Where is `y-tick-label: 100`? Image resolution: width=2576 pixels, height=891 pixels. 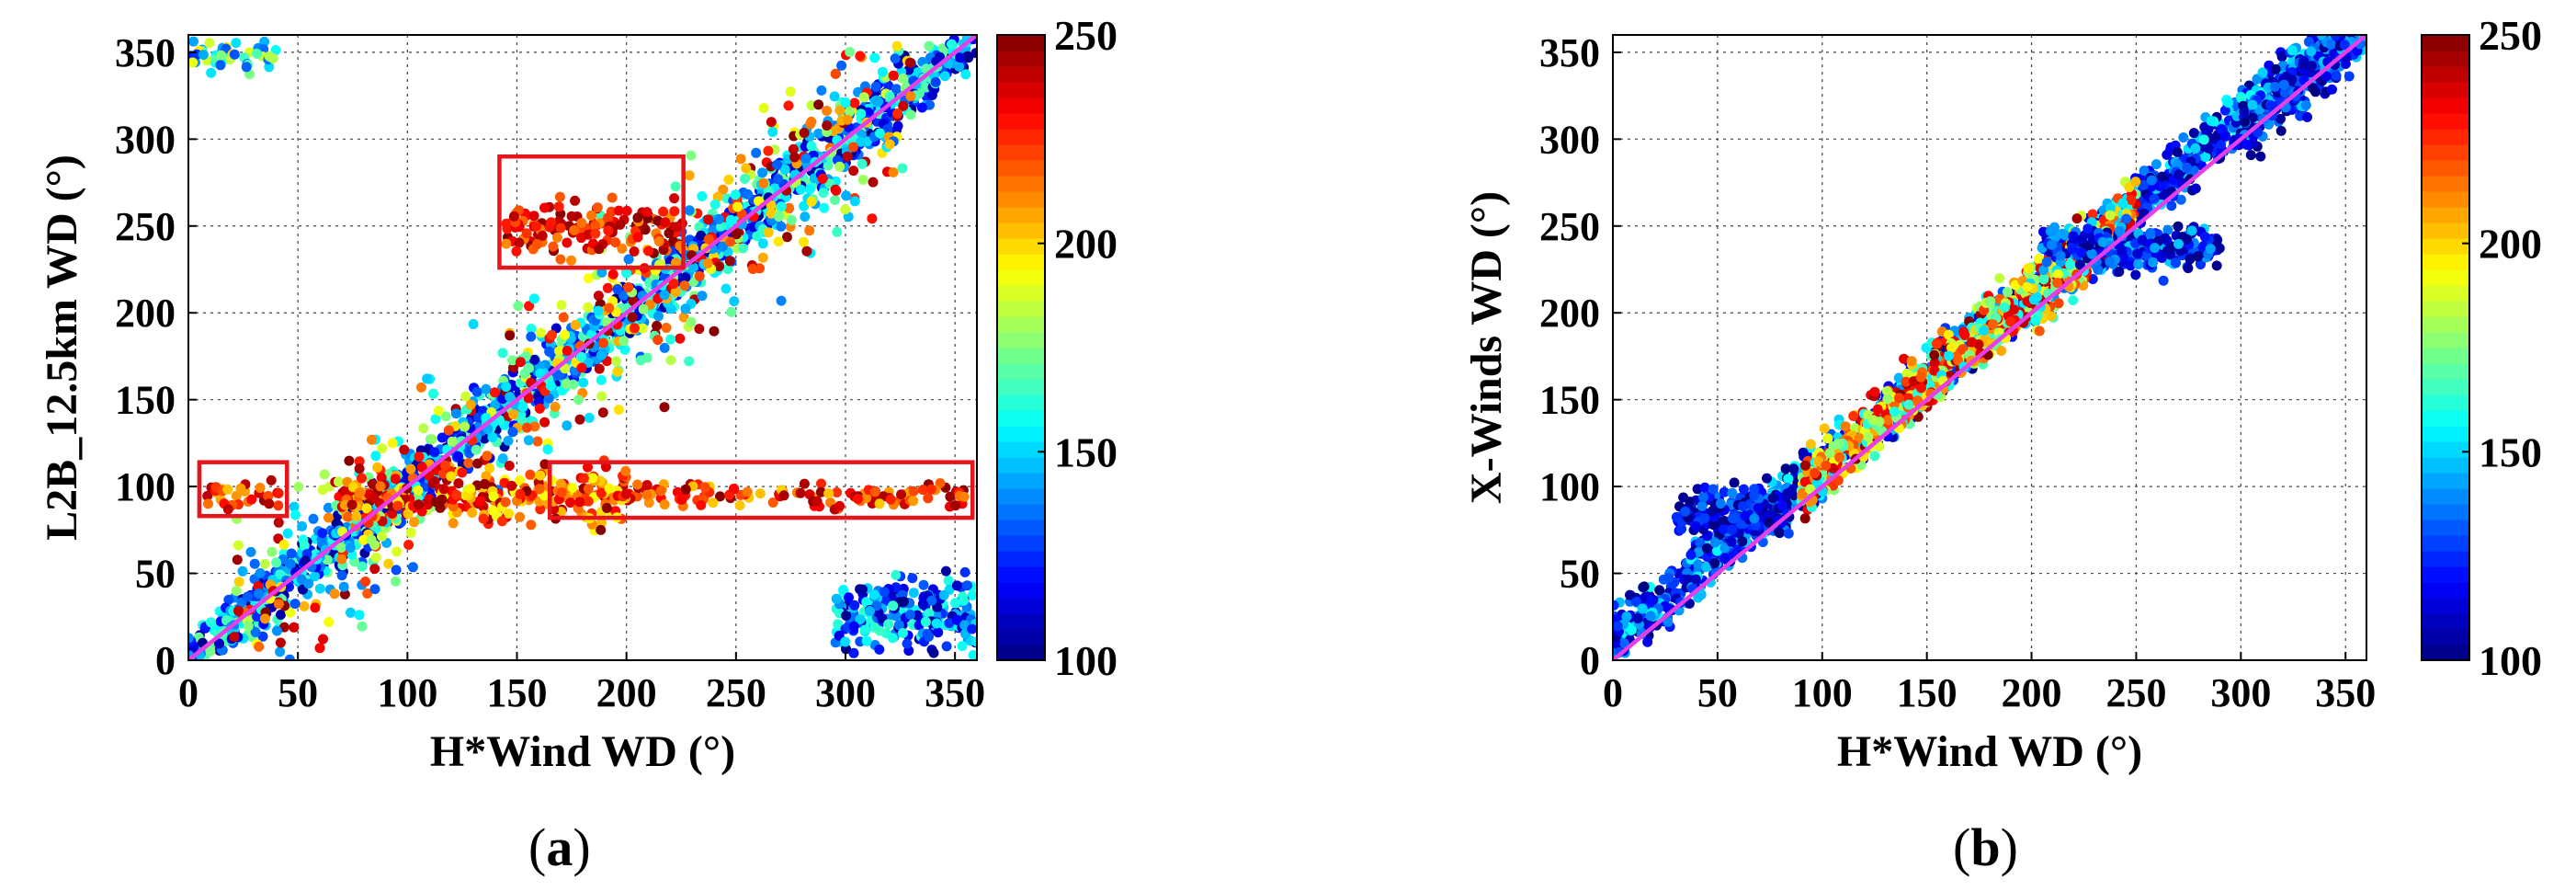 y-tick-label: 100 is located at coordinates (146, 486).